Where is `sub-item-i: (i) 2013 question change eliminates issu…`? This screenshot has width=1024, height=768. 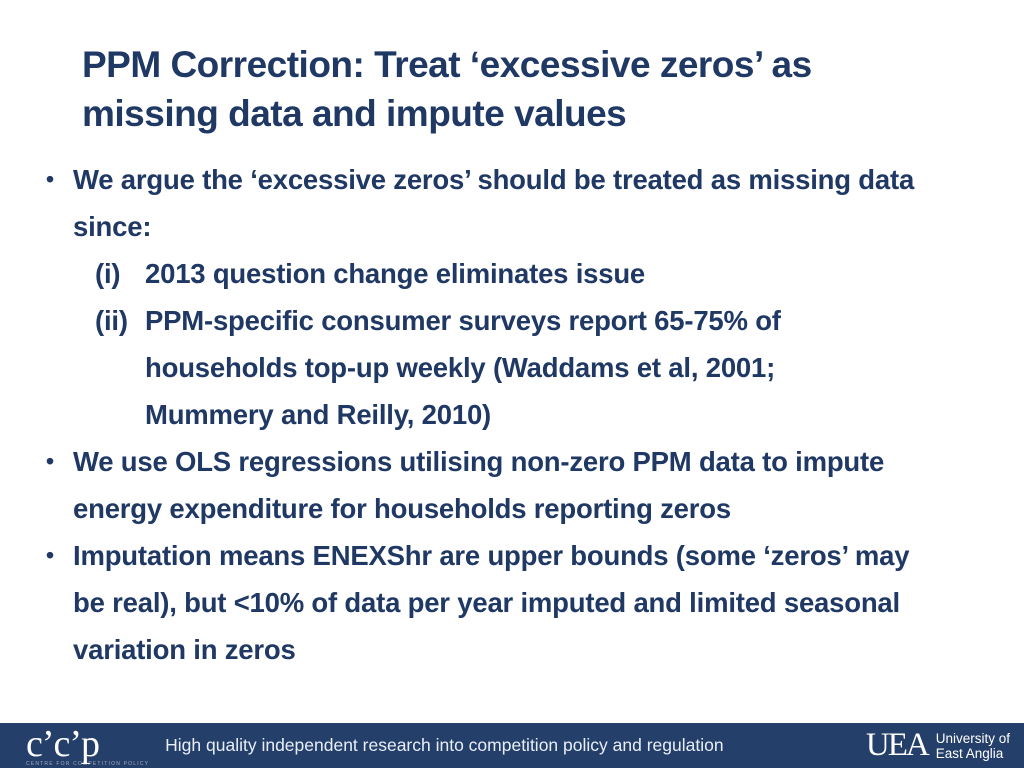
sub-item-i: (i) 2013 question change eliminates issu… is located at coordinates (543, 273).